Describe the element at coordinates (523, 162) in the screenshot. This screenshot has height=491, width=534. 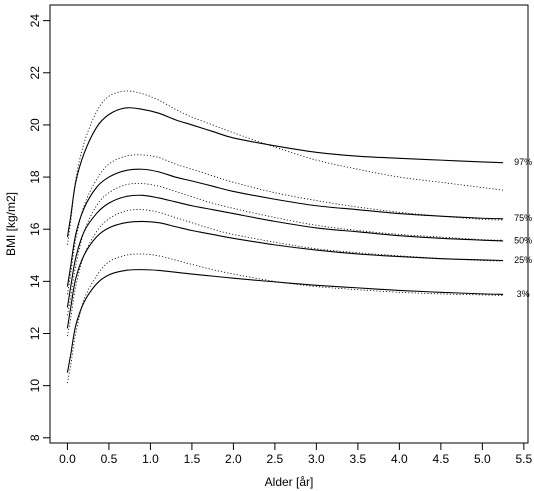
I see `percentile-label-97: 97%` at that location.